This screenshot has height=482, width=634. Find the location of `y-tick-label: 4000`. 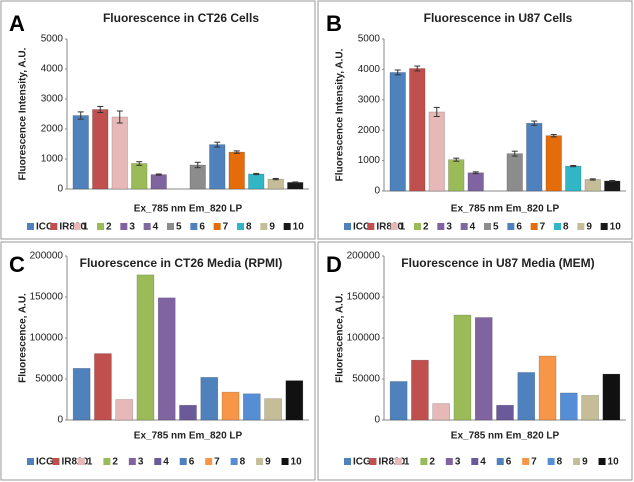

y-tick-label: 4000 is located at coordinates (52, 69).